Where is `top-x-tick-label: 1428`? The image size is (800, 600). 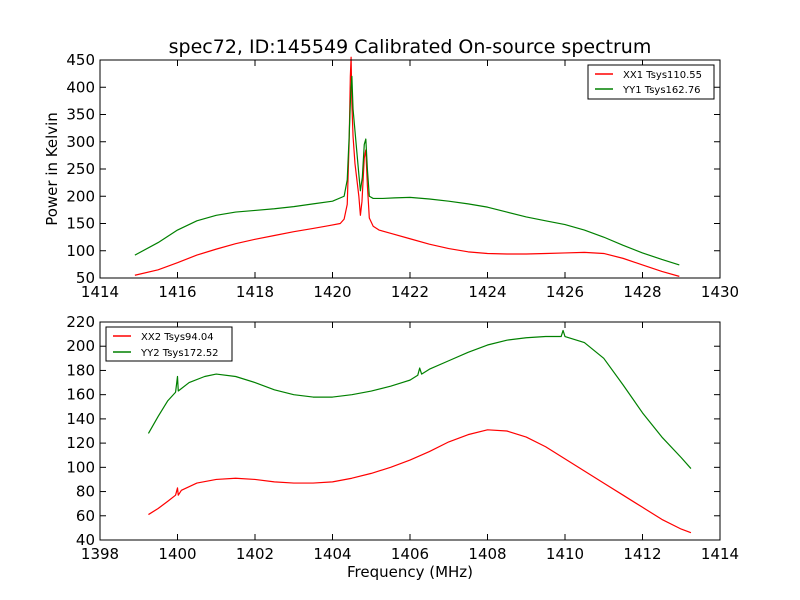 top-x-tick-label: 1428 is located at coordinates (642, 292).